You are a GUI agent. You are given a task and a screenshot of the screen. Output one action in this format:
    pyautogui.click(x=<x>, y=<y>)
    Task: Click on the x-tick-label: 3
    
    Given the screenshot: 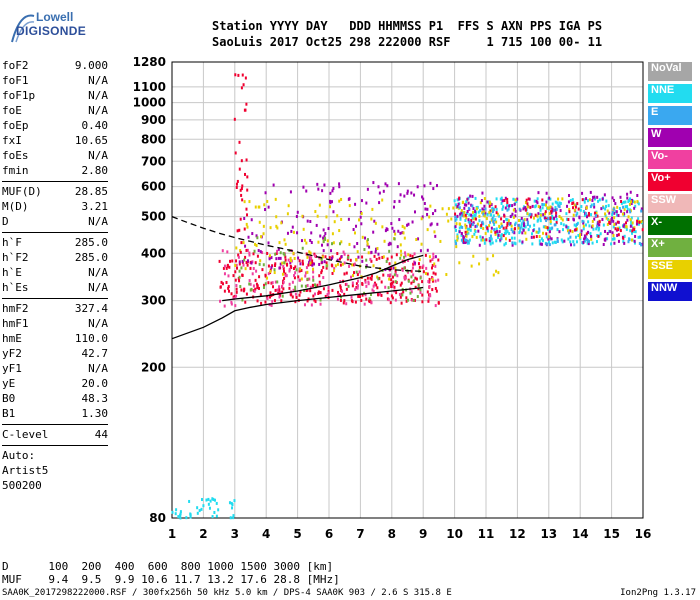 What is the action you would take?
    pyautogui.click(x=235, y=534)
    